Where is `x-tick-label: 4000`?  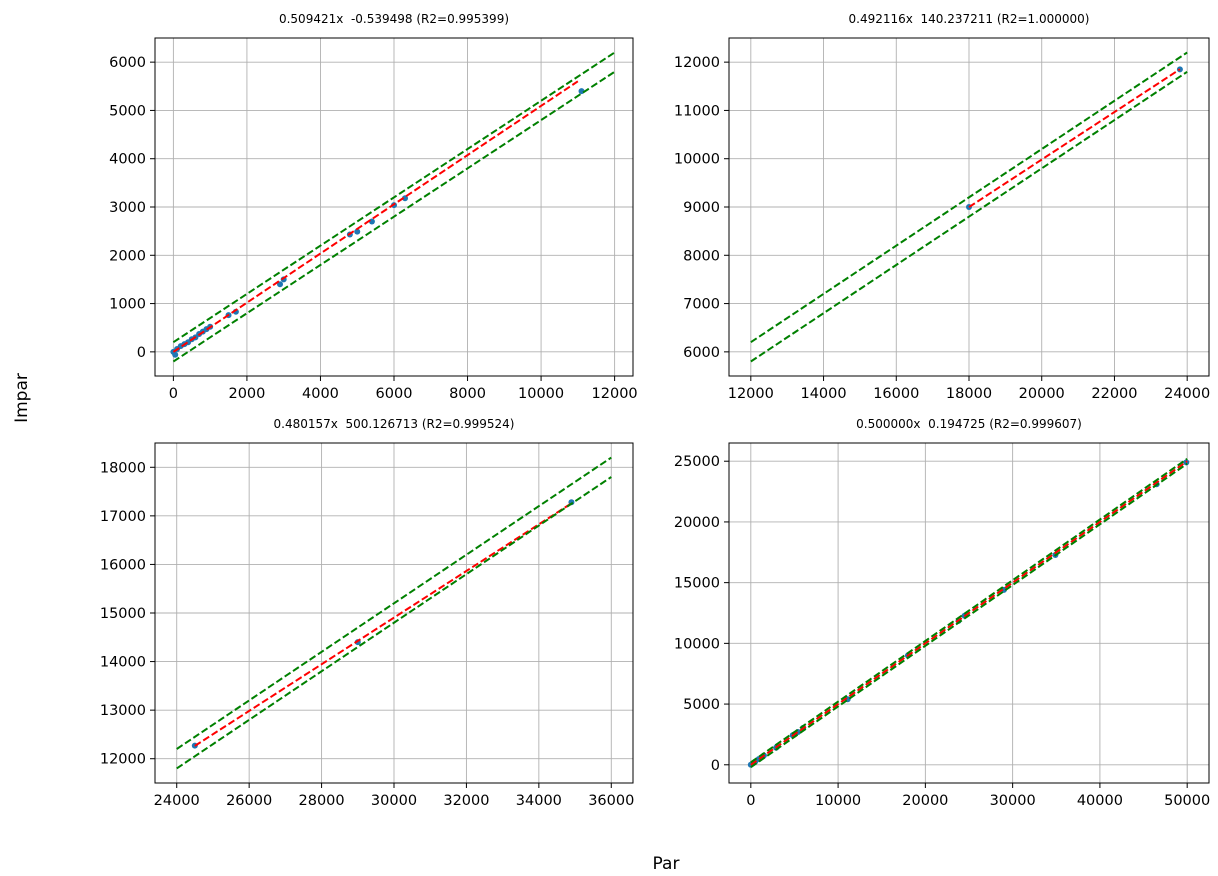 x-tick-label: 4000 is located at coordinates (320, 394).